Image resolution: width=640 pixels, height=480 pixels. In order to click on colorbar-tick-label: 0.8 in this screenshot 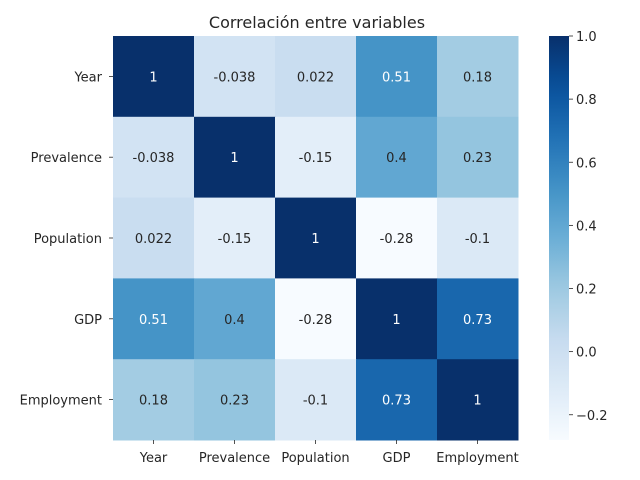, I will do `click(586, 100)`.